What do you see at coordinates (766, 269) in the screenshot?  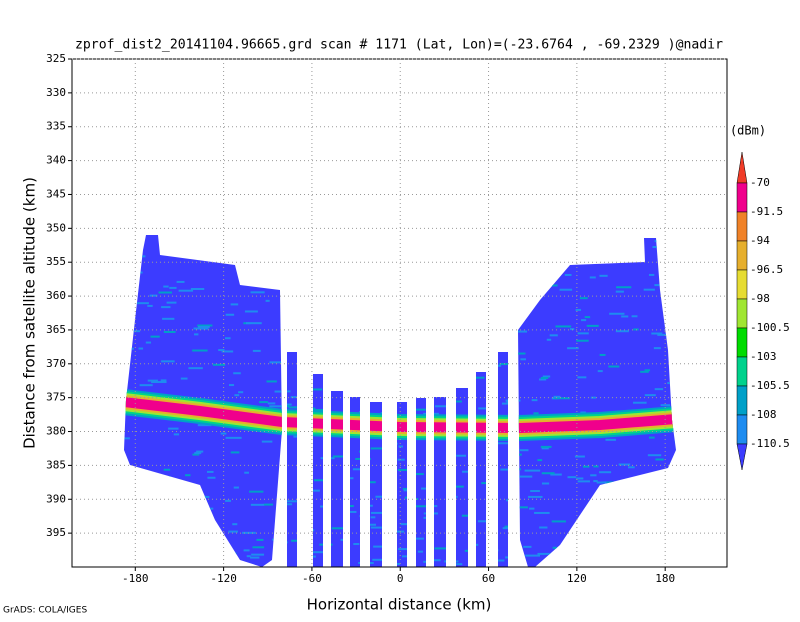 I see `colorbar-label: -96.5` at bounding box center [766, 269].